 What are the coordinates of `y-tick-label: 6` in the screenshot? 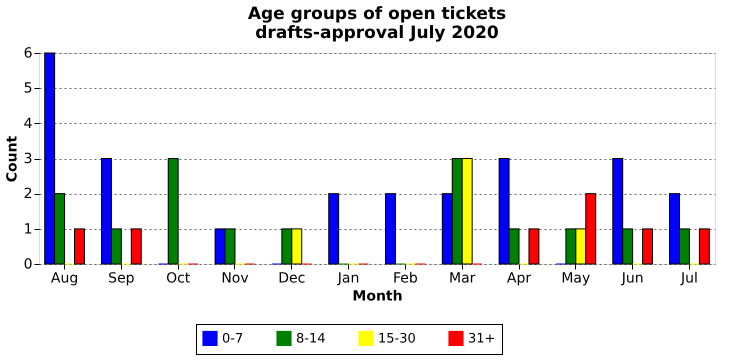 It's located at (28, 54).